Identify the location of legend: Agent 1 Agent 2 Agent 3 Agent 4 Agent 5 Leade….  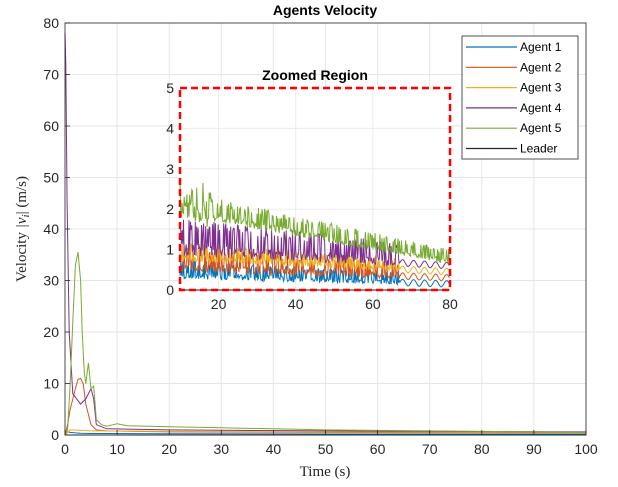
(520, 97).